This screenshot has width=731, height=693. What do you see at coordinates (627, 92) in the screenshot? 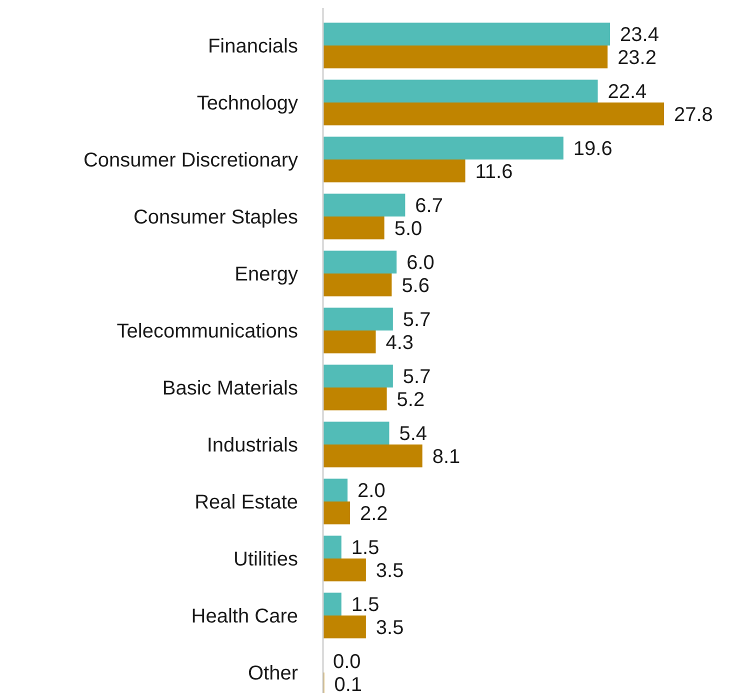
I see `data-label: 22.4` at bounding box center [627, 92].